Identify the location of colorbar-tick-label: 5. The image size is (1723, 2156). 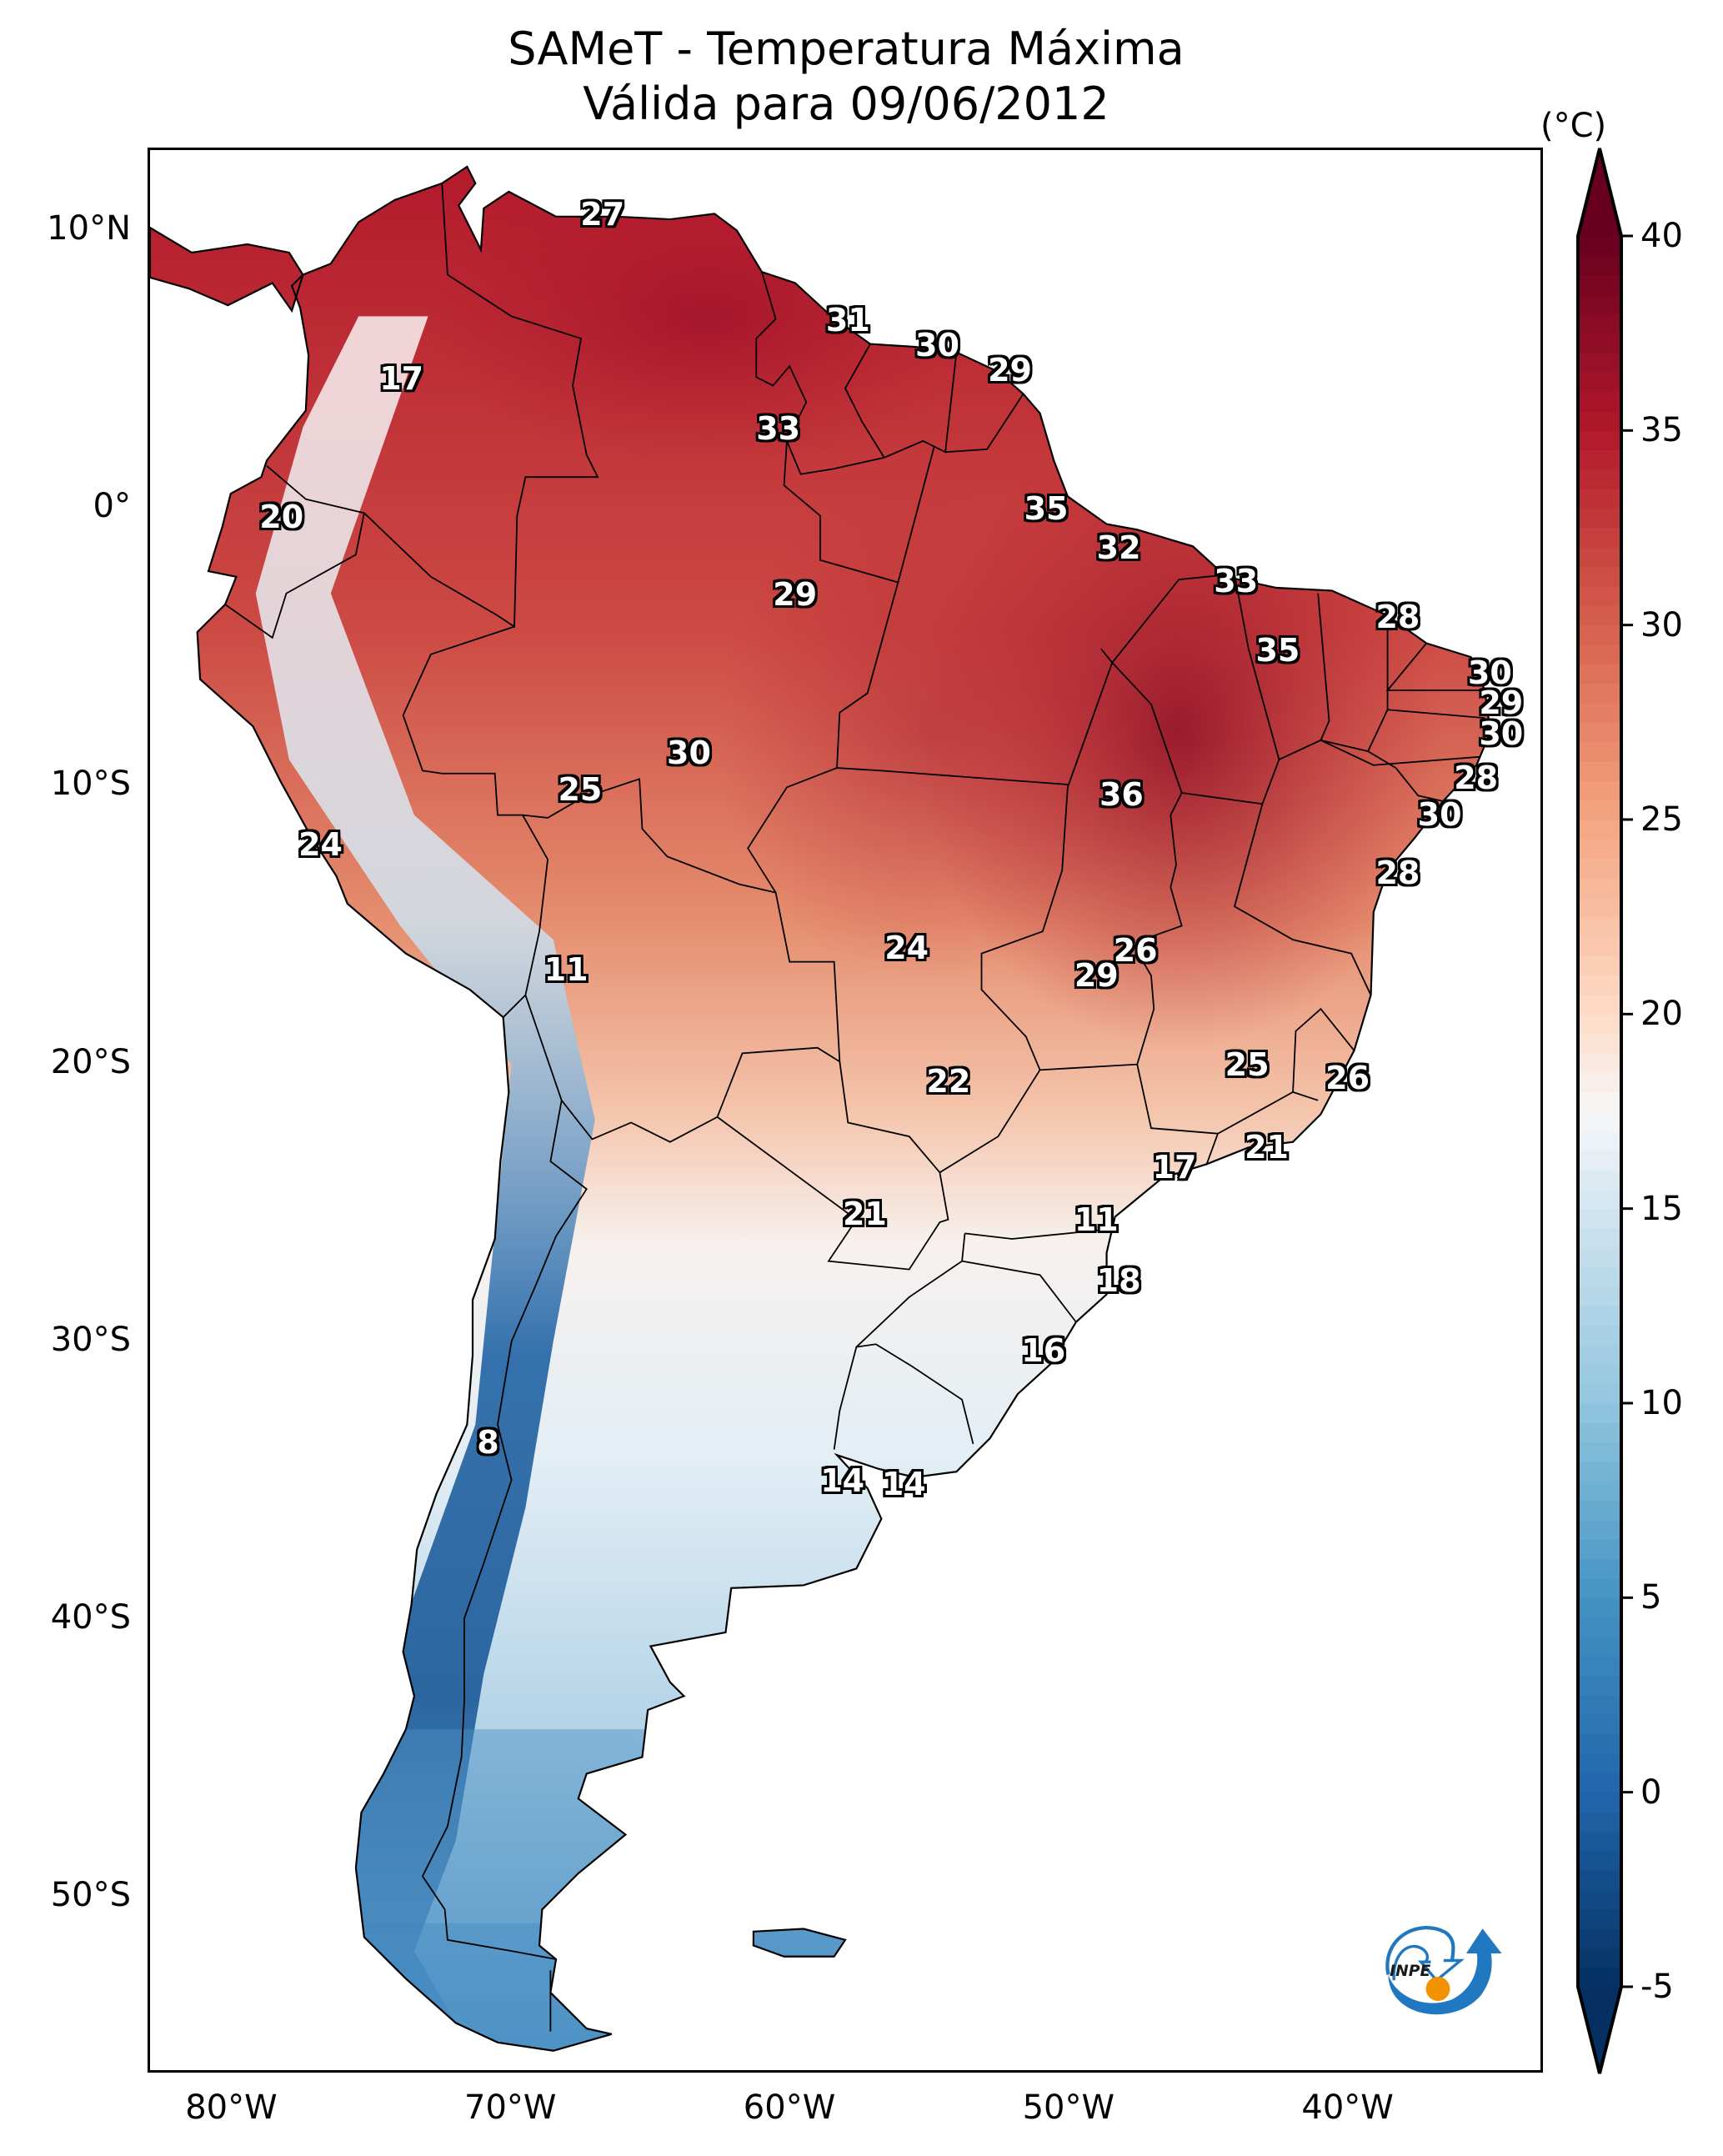
(1651, 1597).